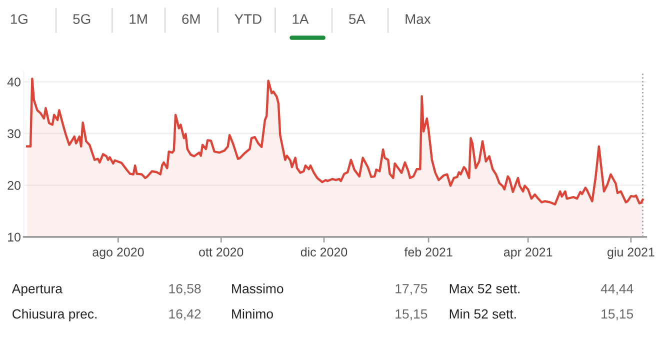 The width and height of the screenshot is (660, 337). I want to click on text: 5G, so click(81, 19).